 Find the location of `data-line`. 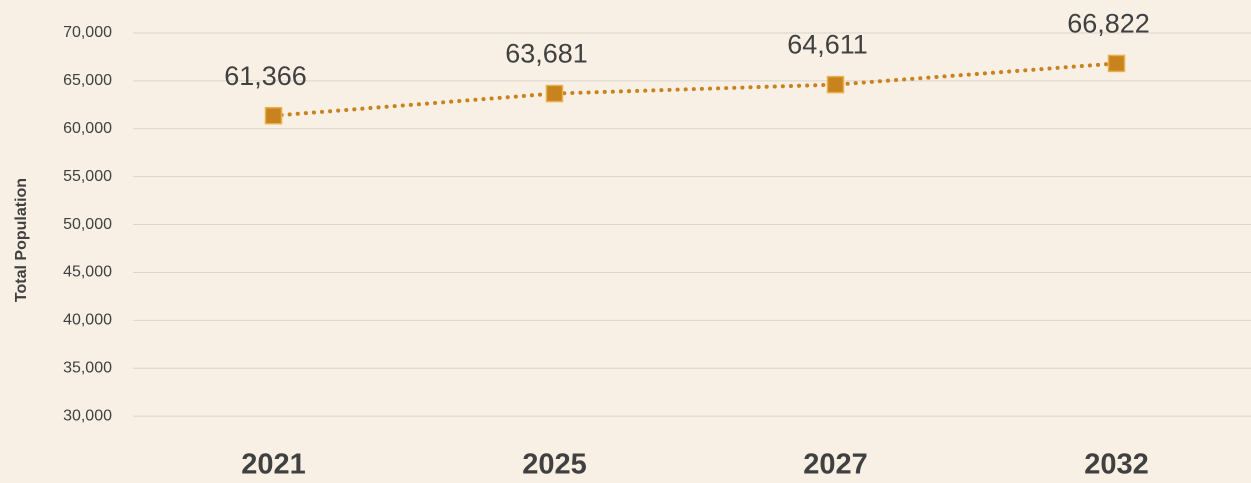

data-line is located at coordinates (695, 89).